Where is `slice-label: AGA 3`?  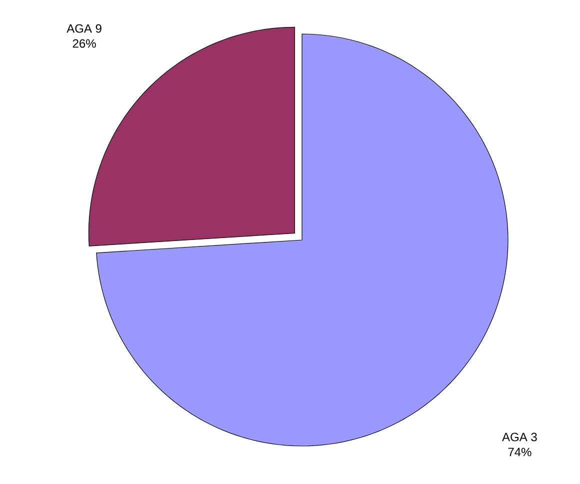
slice-label: AGA 3 is located at coordinates (519, 437).